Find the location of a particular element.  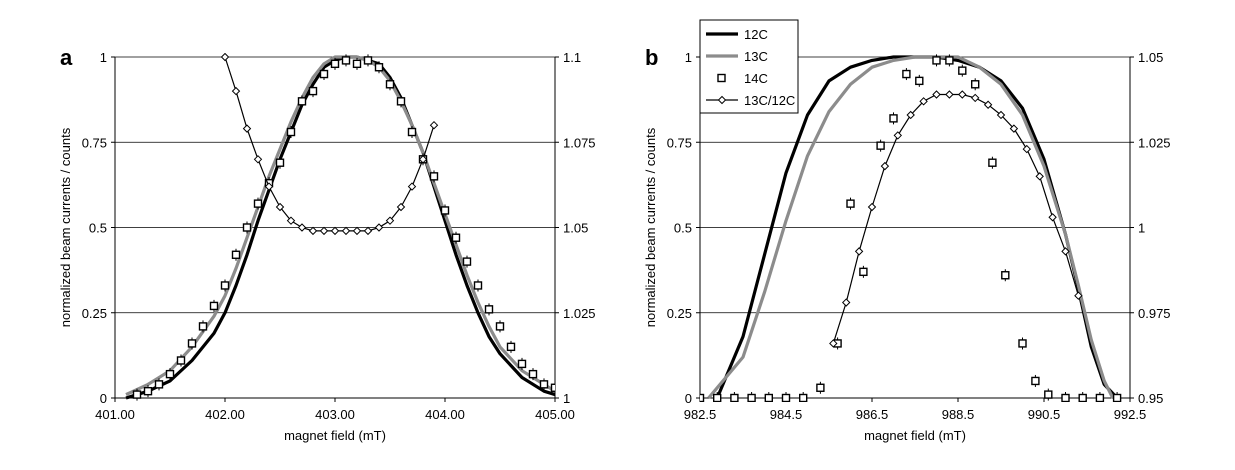

y2-tick-label: 0.95 is located at coordinates (1150, 398).